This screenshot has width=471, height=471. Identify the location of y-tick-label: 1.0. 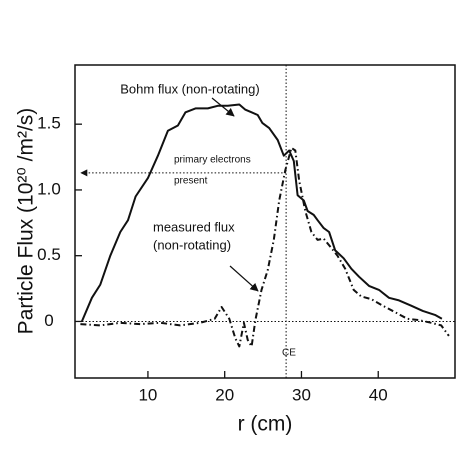
(49, 188).